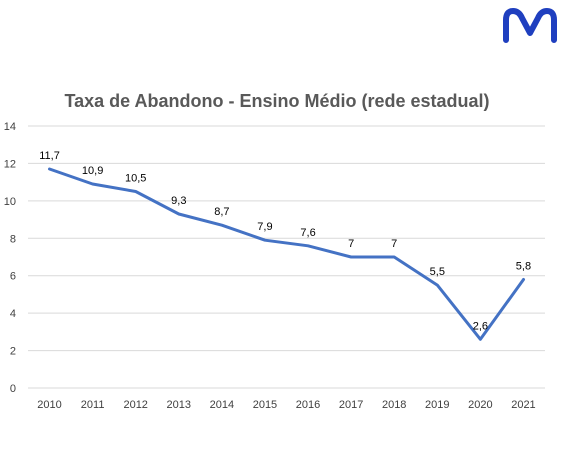  Describe the element at coordinates (308, 405) in the screenshot. I see `x-tick-label: 2016` at that location.